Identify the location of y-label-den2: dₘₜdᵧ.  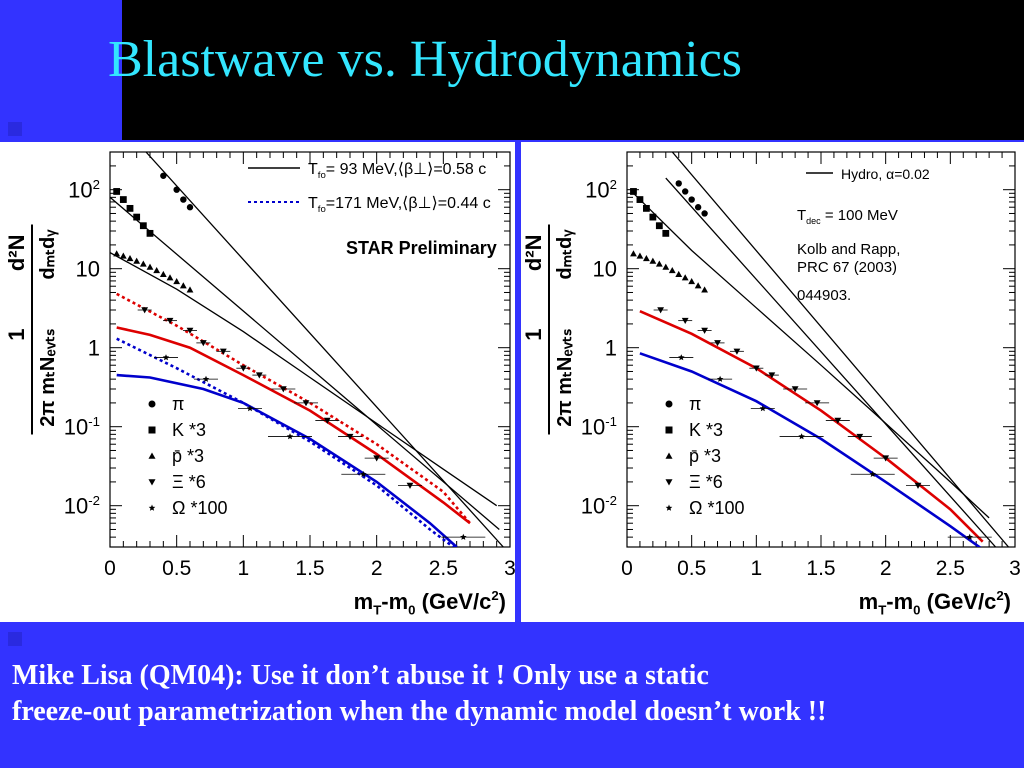
(565, 254).